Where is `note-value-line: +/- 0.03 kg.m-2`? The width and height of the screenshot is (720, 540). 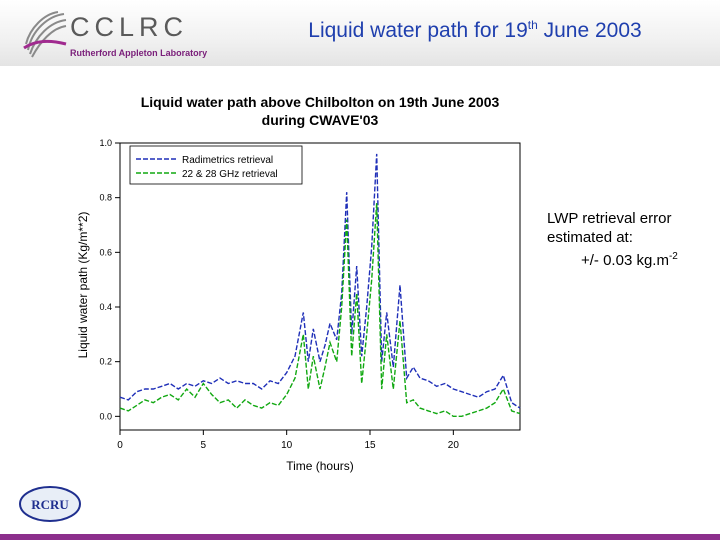
note-value-line: +/- 0.03 kg.m-2 is located at coordinates (632, 258).